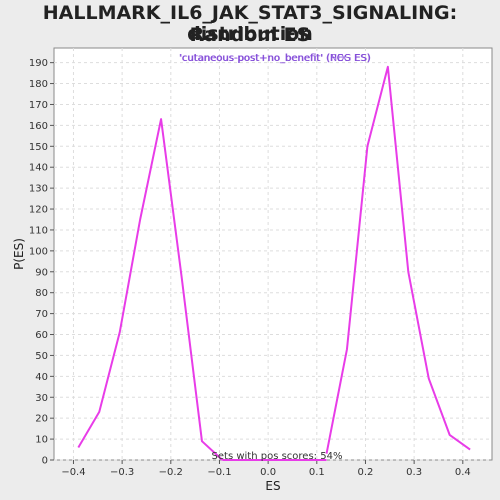 The height and width of the screenshot is (500, 500). What do you see at coordinates (250, 34) in the screenshot?
I see `chart-title-line-2: distribution` at bounding box center [250, 34].